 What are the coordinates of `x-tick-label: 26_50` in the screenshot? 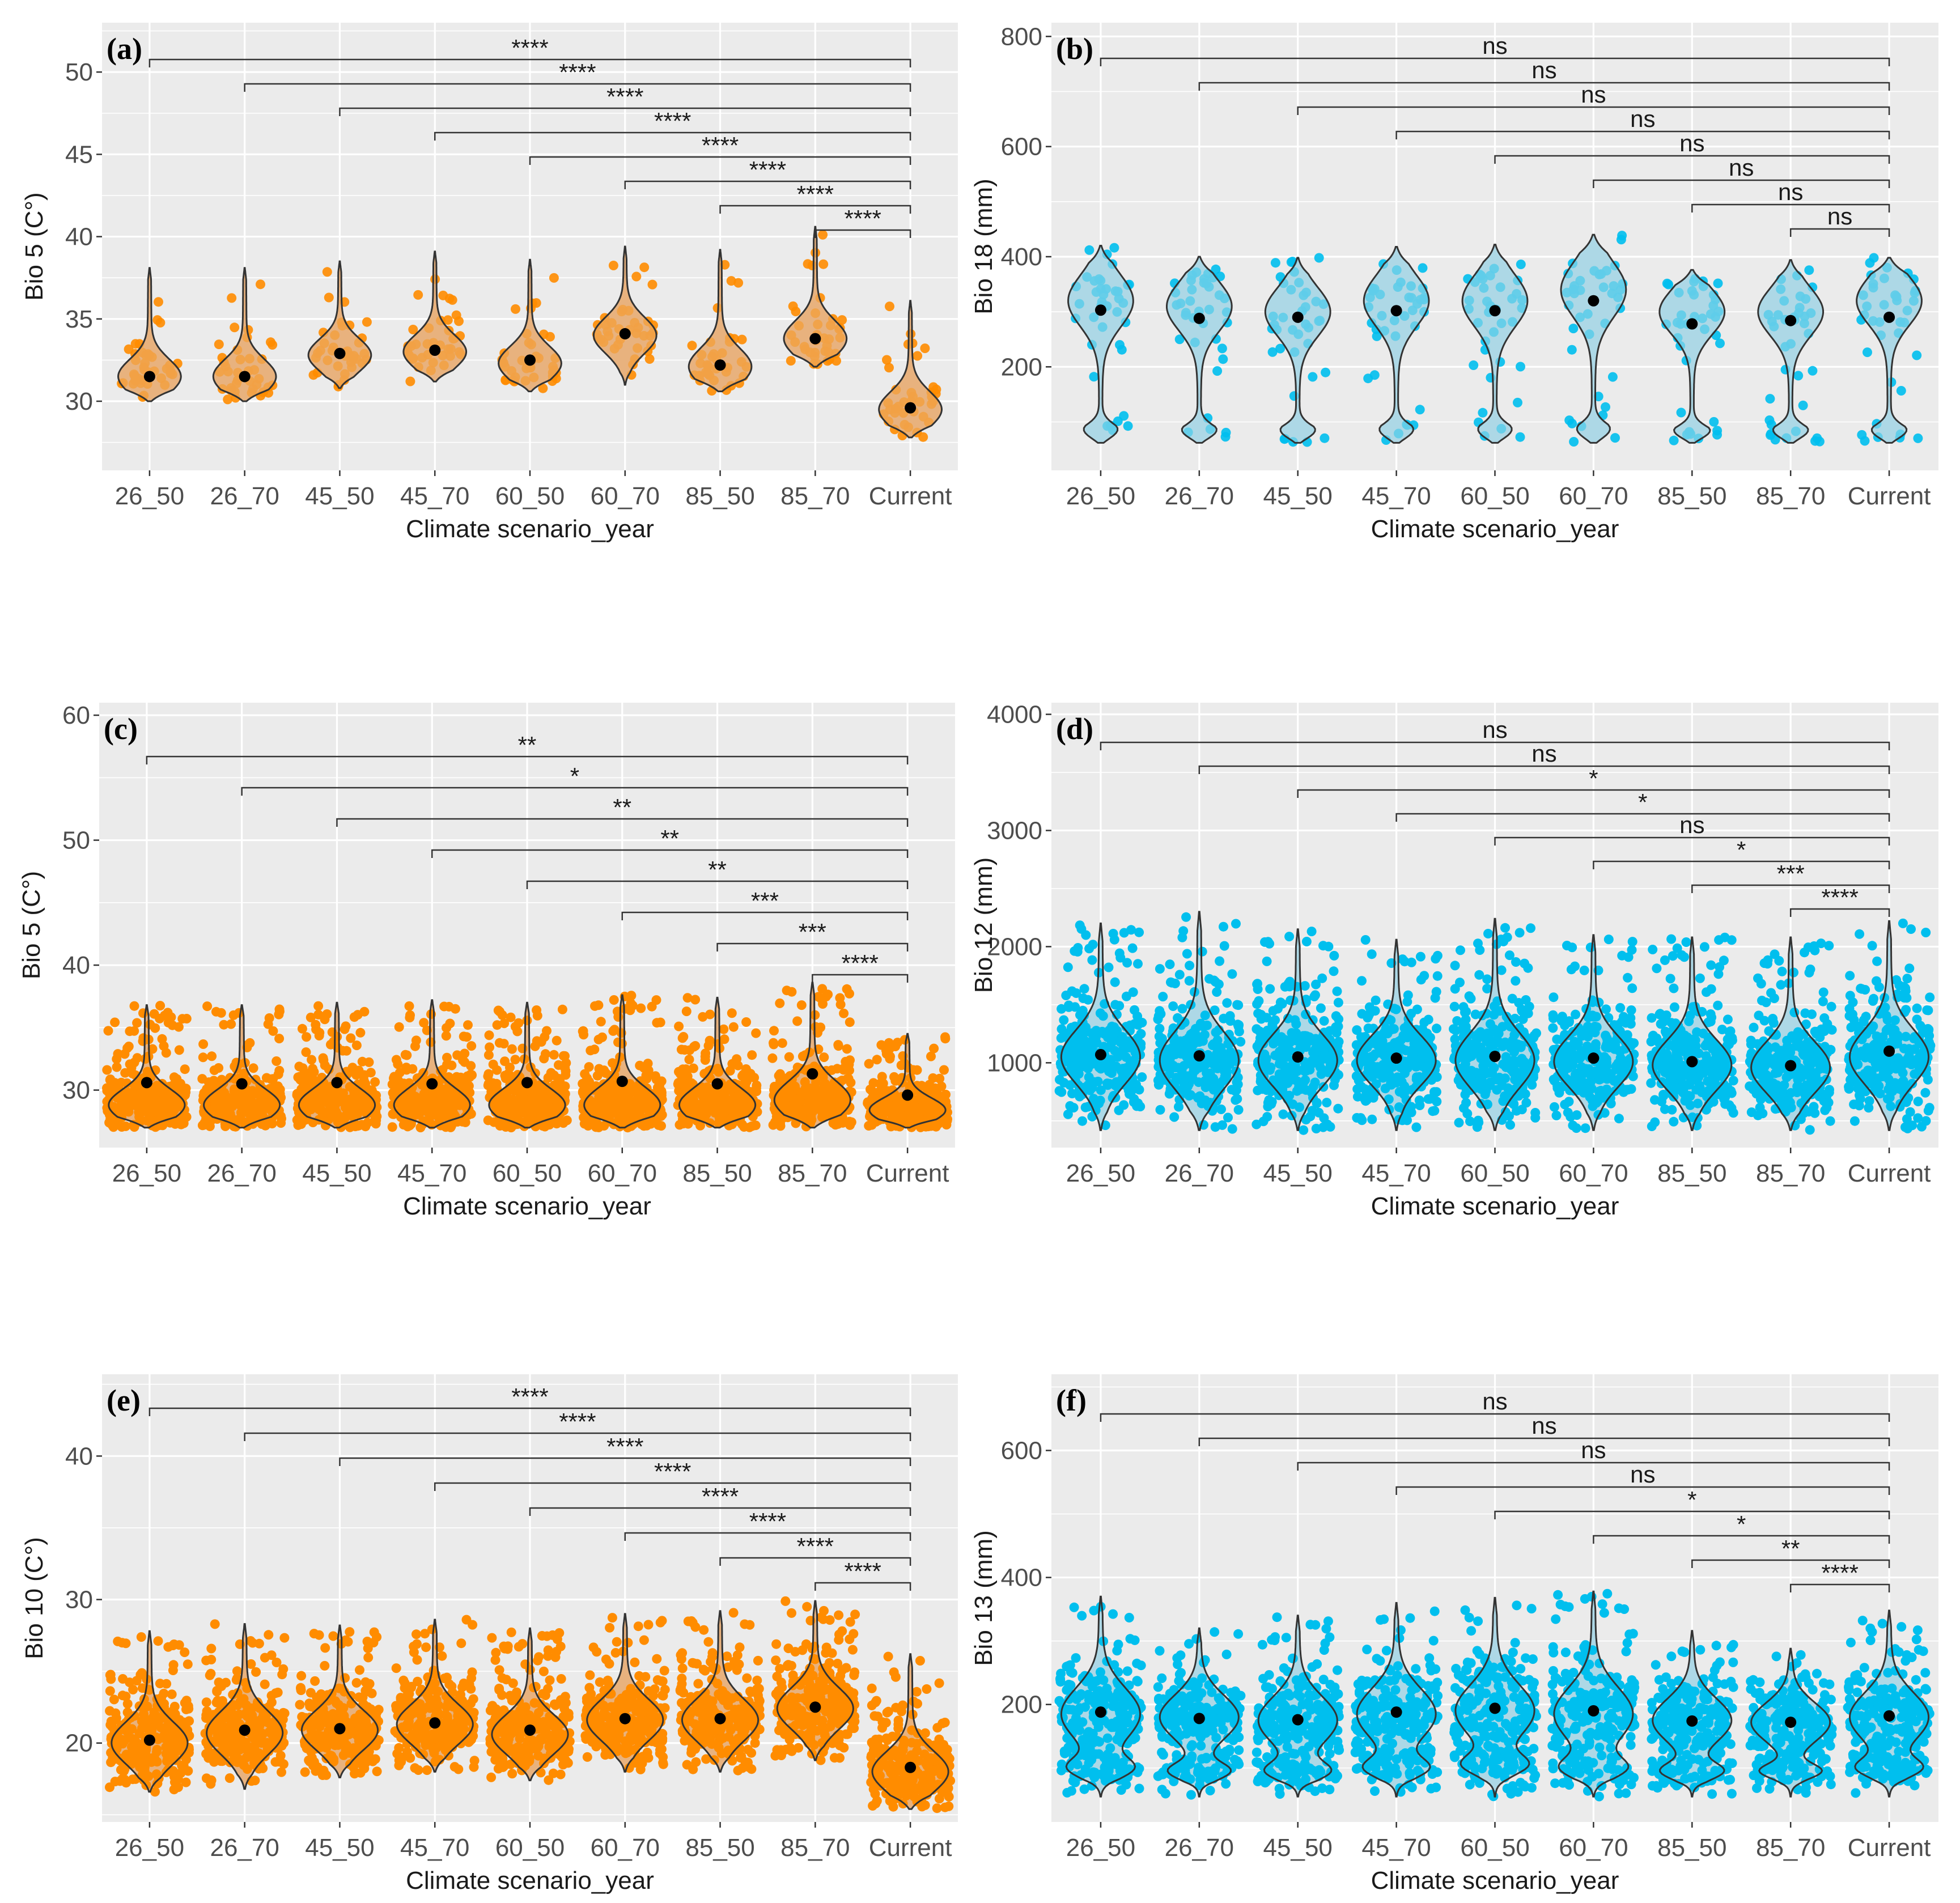 It's located at (146, 1173).